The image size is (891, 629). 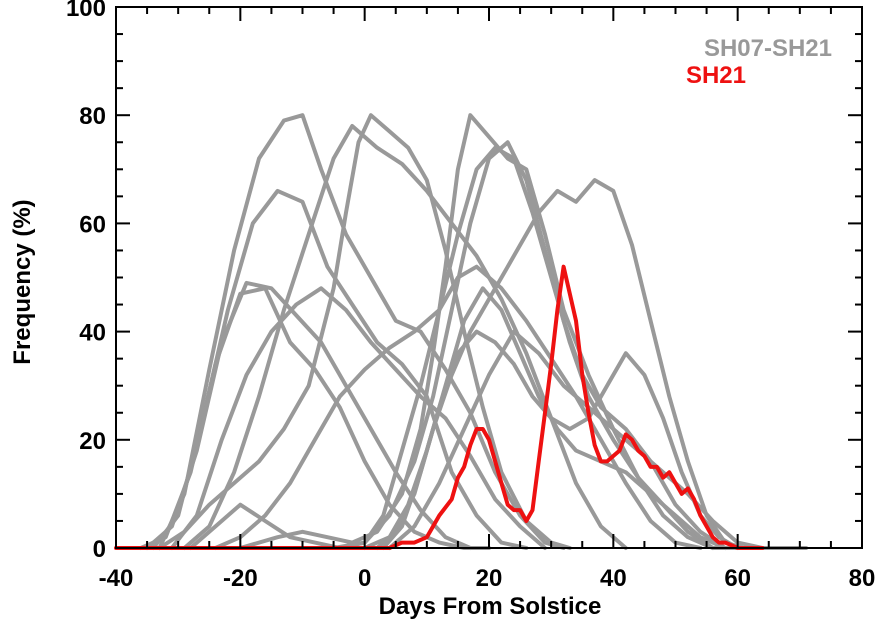 I want to click on y-tick-label: 100, so click(x=86, y=11).